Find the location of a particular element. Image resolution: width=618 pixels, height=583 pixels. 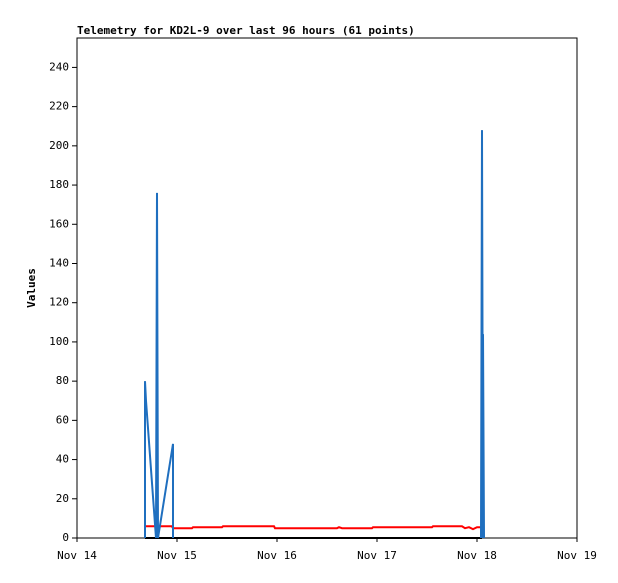

y-tick-label: 120 is located at coordinates (59, 302).